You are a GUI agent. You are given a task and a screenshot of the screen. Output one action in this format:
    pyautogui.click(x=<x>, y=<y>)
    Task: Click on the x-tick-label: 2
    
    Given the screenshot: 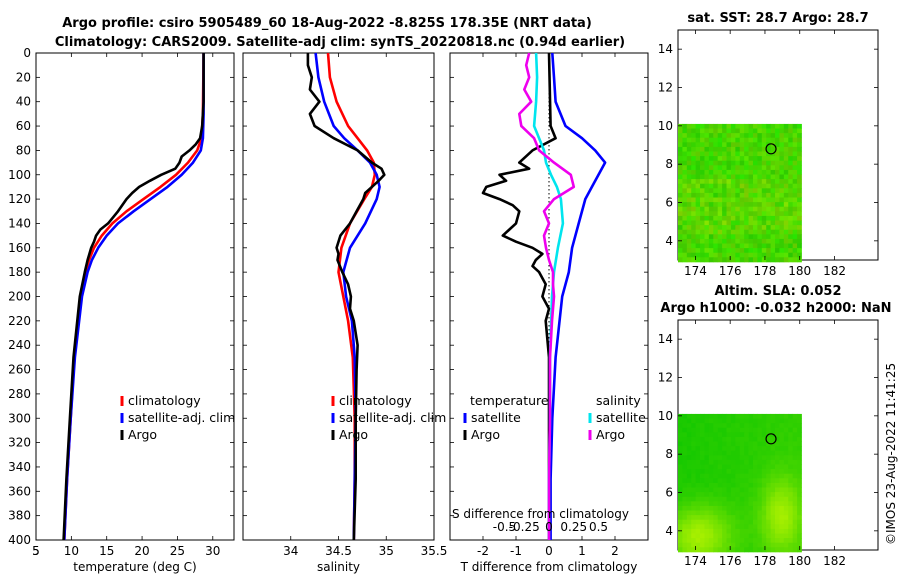 What is the action you would take?
    pyautogui.click(x=615, y=551)
    